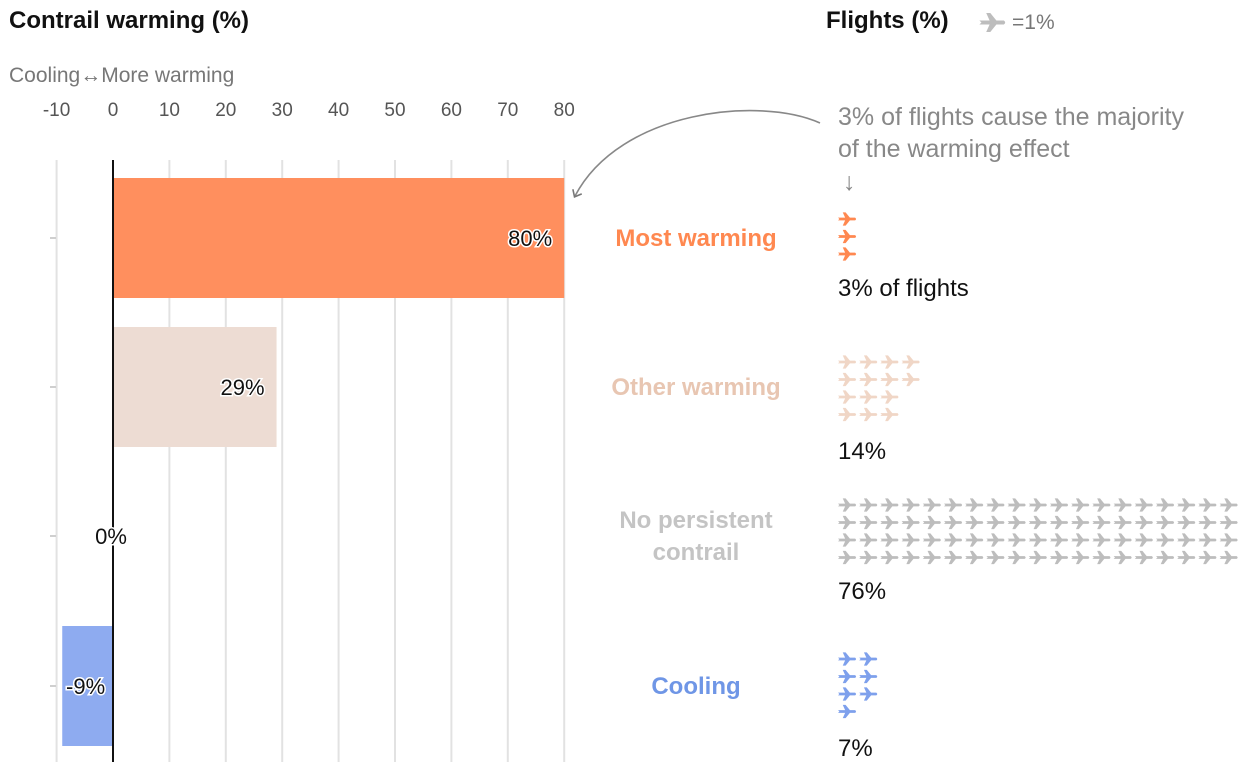 The width and height of the screenshot is (1249, 762). I want to click on flight-percent-label: 7%, so click(855, 748).